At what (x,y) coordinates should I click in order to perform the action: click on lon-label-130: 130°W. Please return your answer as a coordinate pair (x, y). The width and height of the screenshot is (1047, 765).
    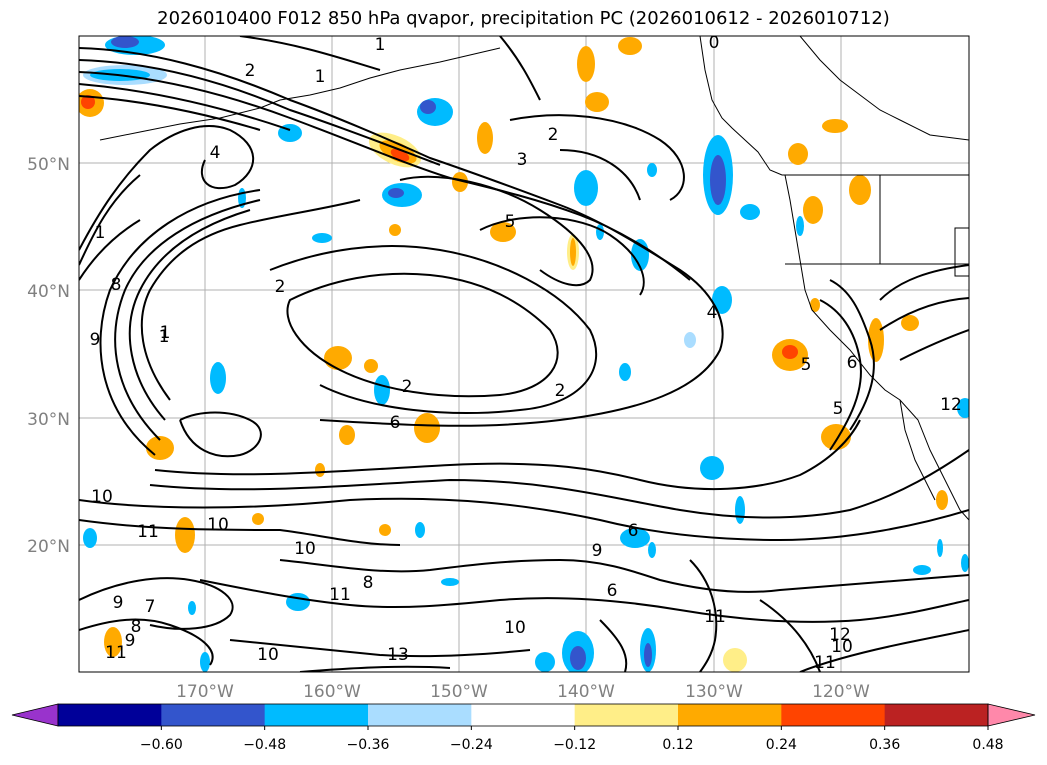
    Looking at the image, I should click on (714, 692).